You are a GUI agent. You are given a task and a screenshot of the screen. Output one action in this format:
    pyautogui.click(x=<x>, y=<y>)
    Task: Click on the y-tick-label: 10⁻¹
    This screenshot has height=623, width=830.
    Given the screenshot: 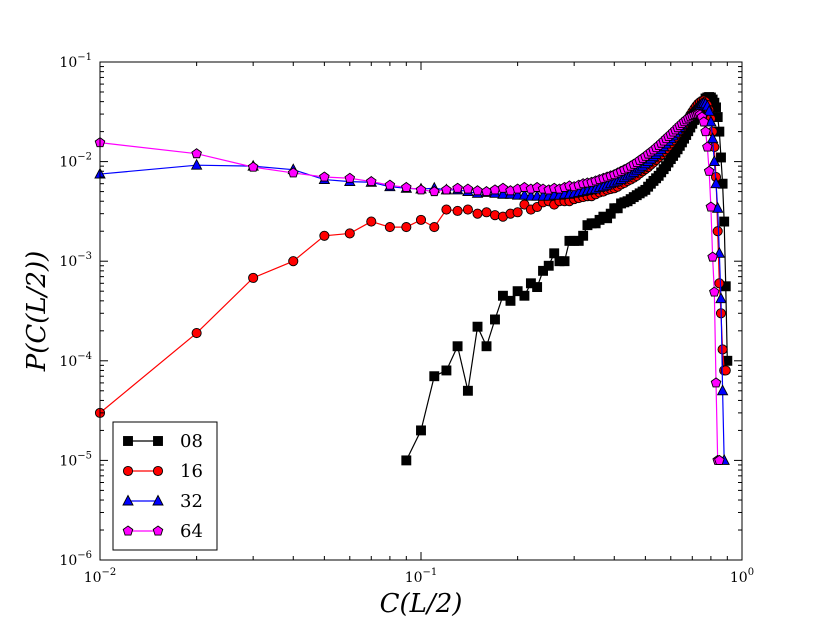 What is the action you would take?
    pyautogui.click(x=75, y=61)
    